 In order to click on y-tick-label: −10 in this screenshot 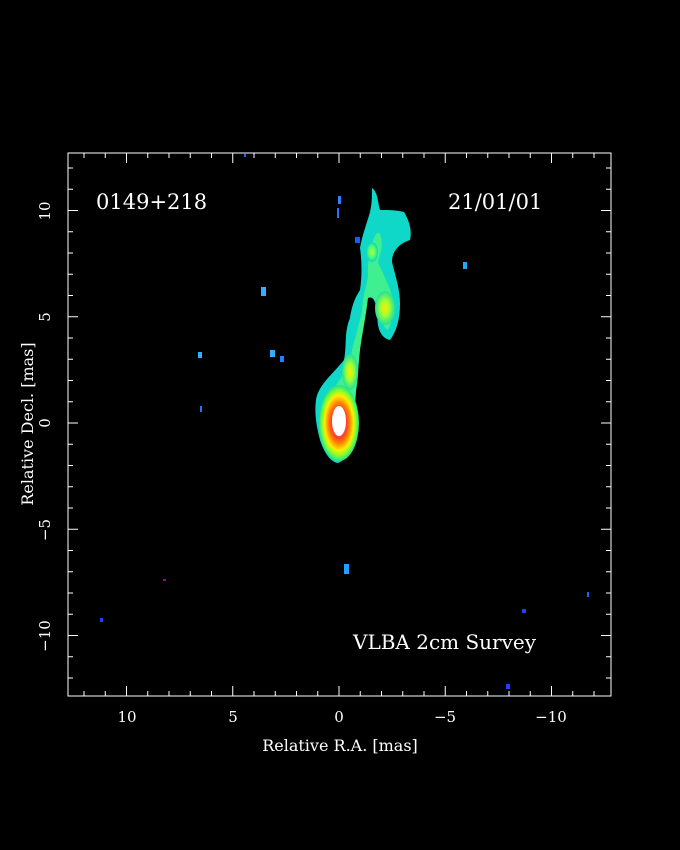, I will do `click(45, 636)`.